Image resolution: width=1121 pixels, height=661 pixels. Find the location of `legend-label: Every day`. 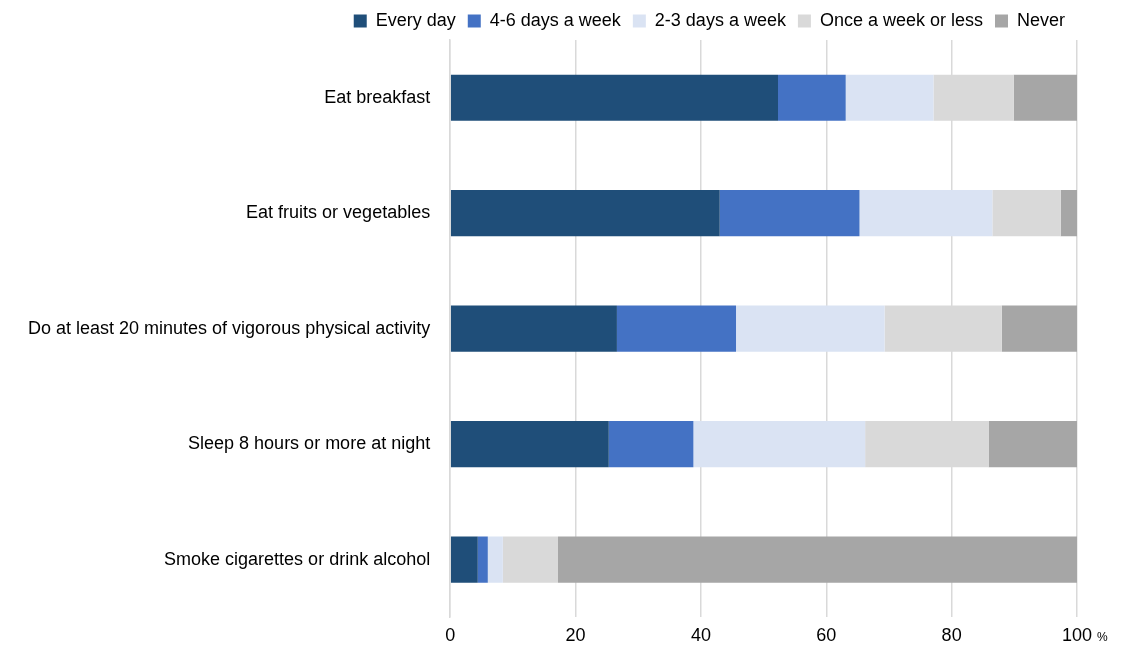

legend-label: Every day is located at coordinates (415, 19).